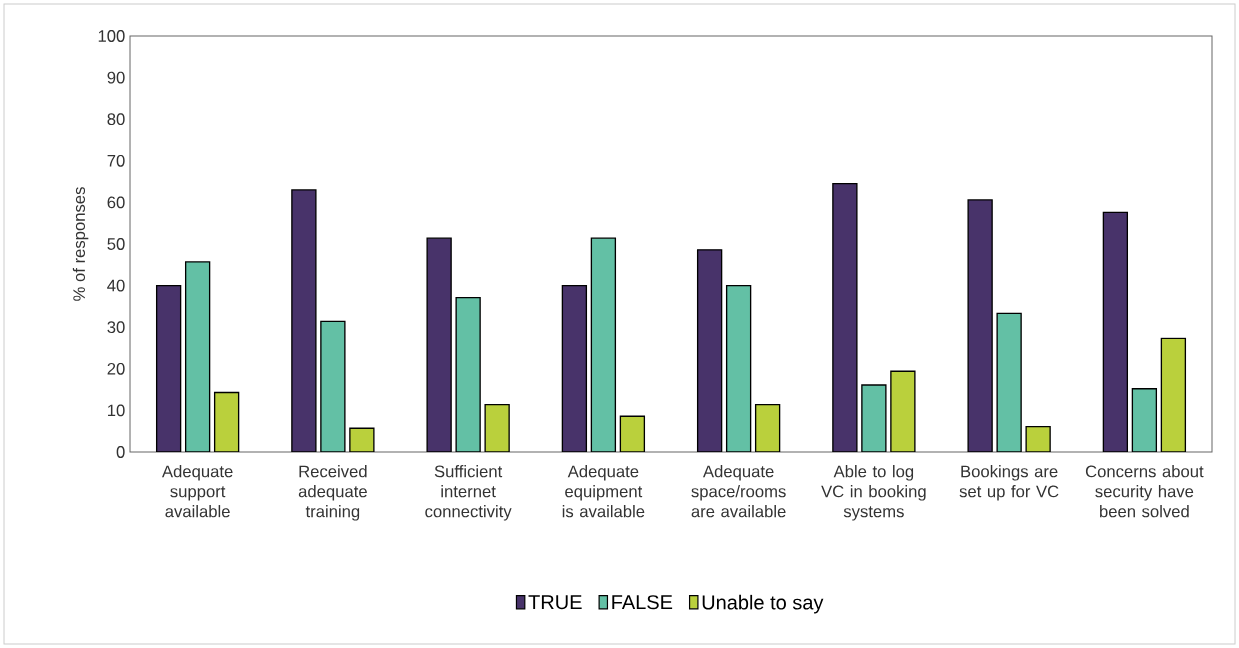  Describe the element at coordinates (116, 119) in the screenshot. I see `y-tick-label: 80` at that location.